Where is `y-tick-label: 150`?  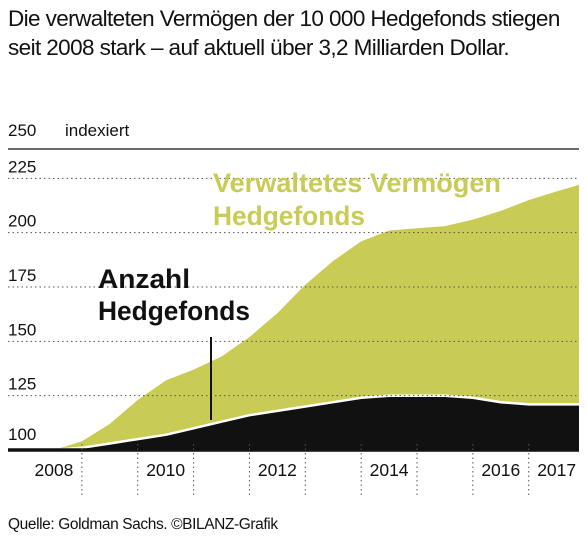 y-tick-label: 150 is located at coordinates (22, 329).